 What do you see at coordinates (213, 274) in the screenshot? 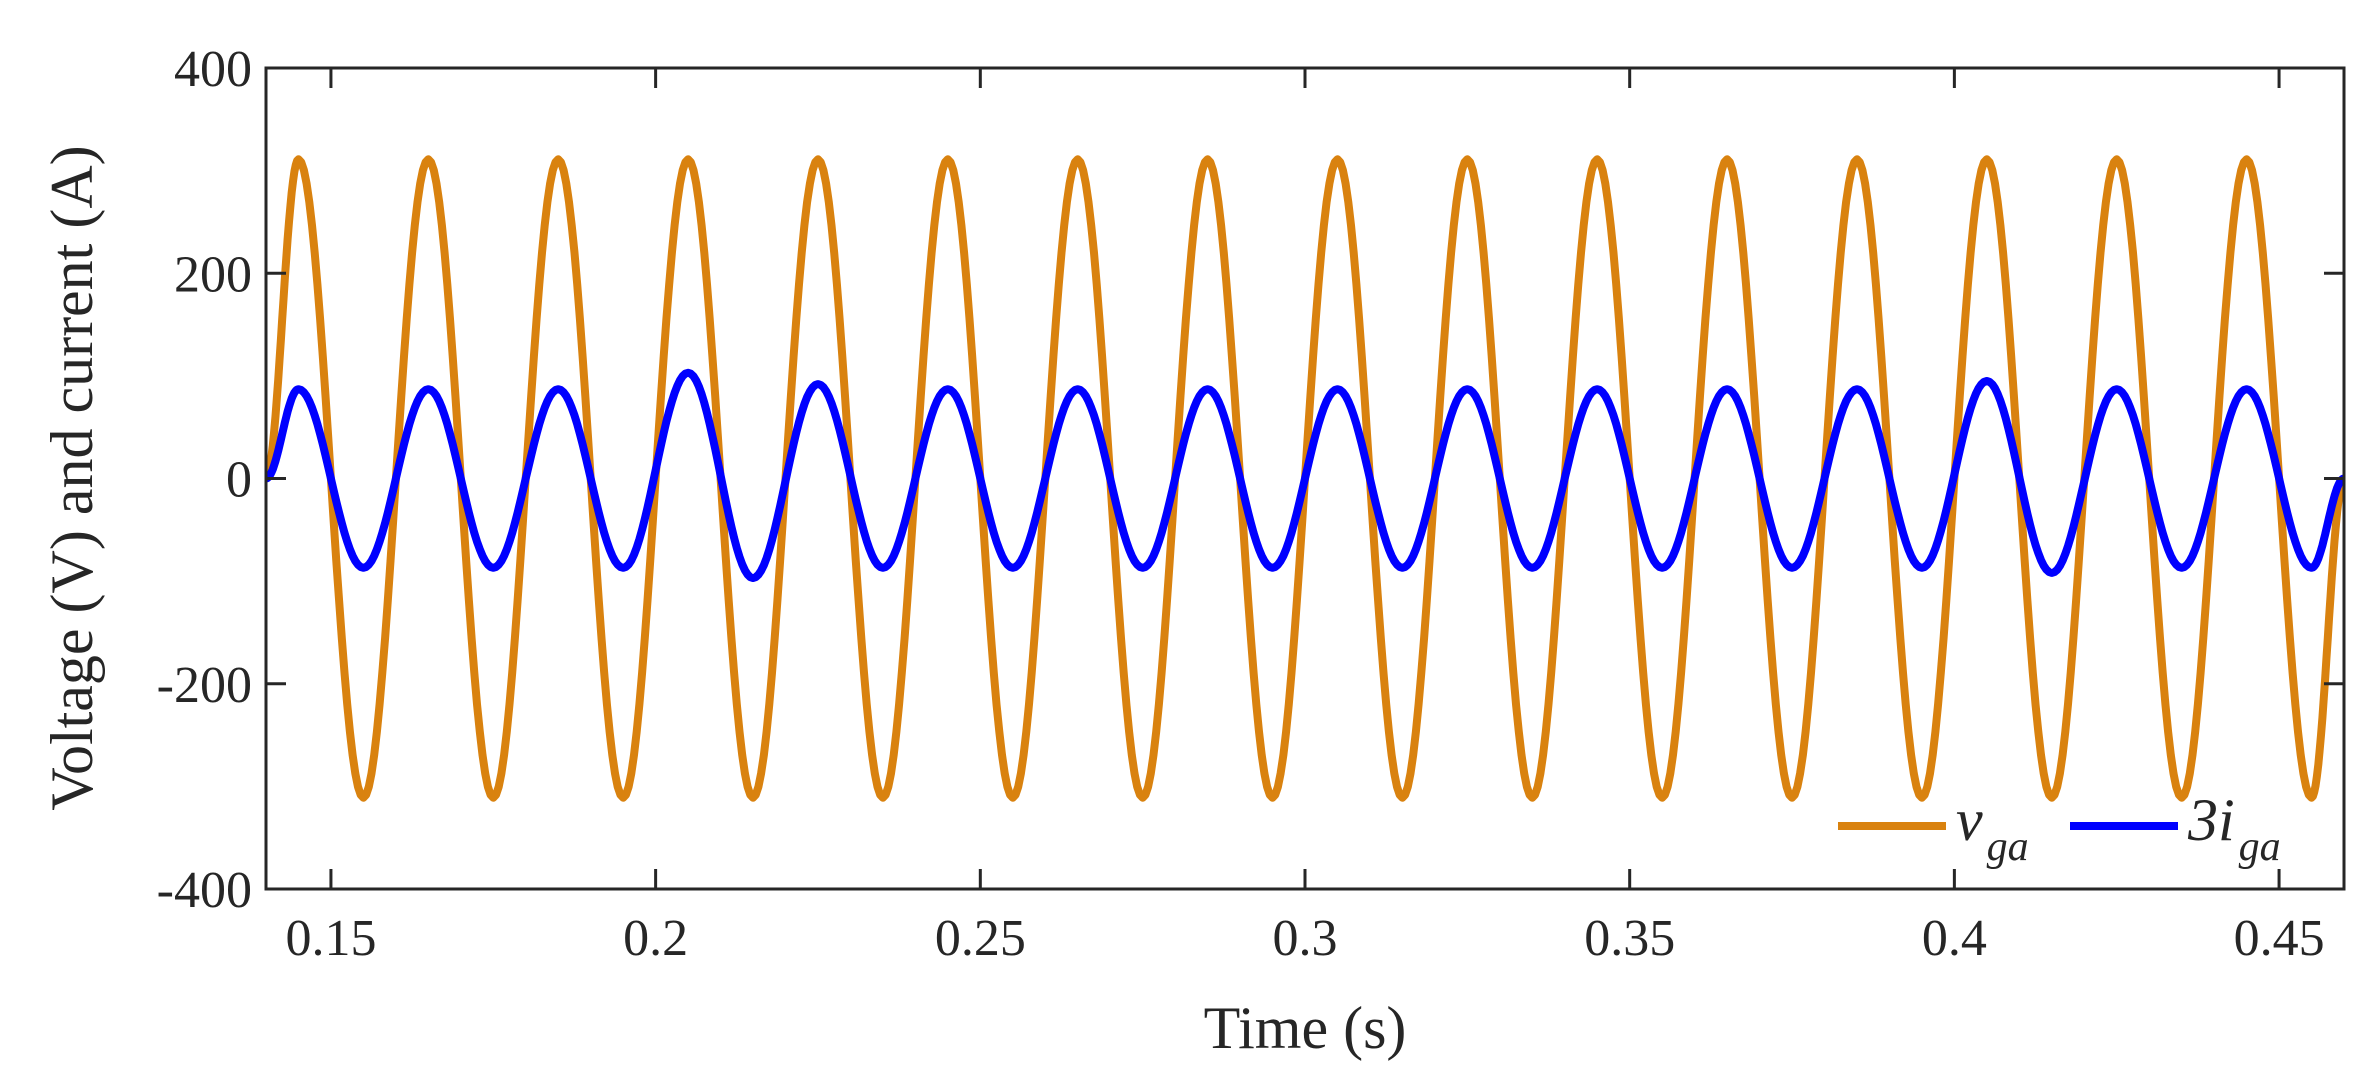
I see `y-tick-label: 200` at bounding box center [213, 274].